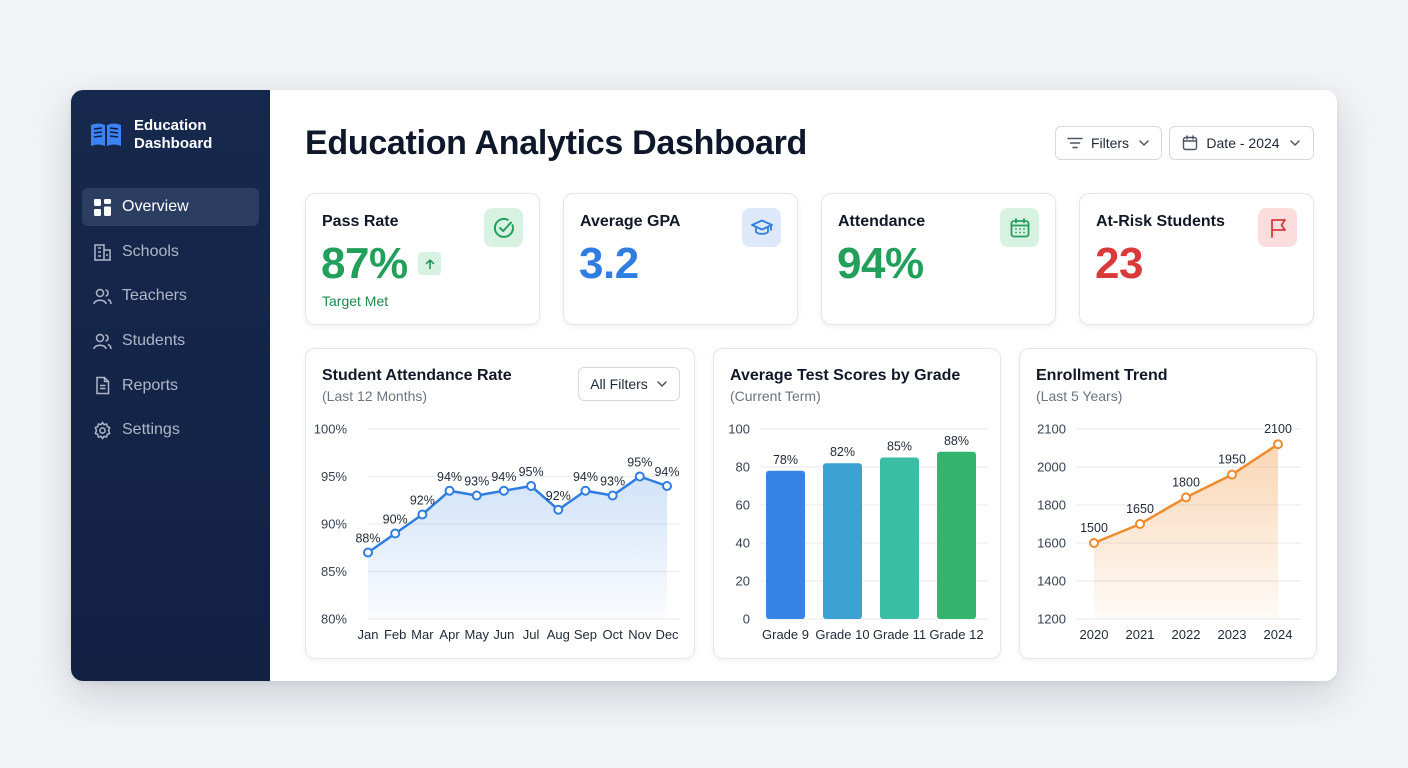 The image size is (1408, 768). I want to click on y-tick-label: 100, so click(739, 429).